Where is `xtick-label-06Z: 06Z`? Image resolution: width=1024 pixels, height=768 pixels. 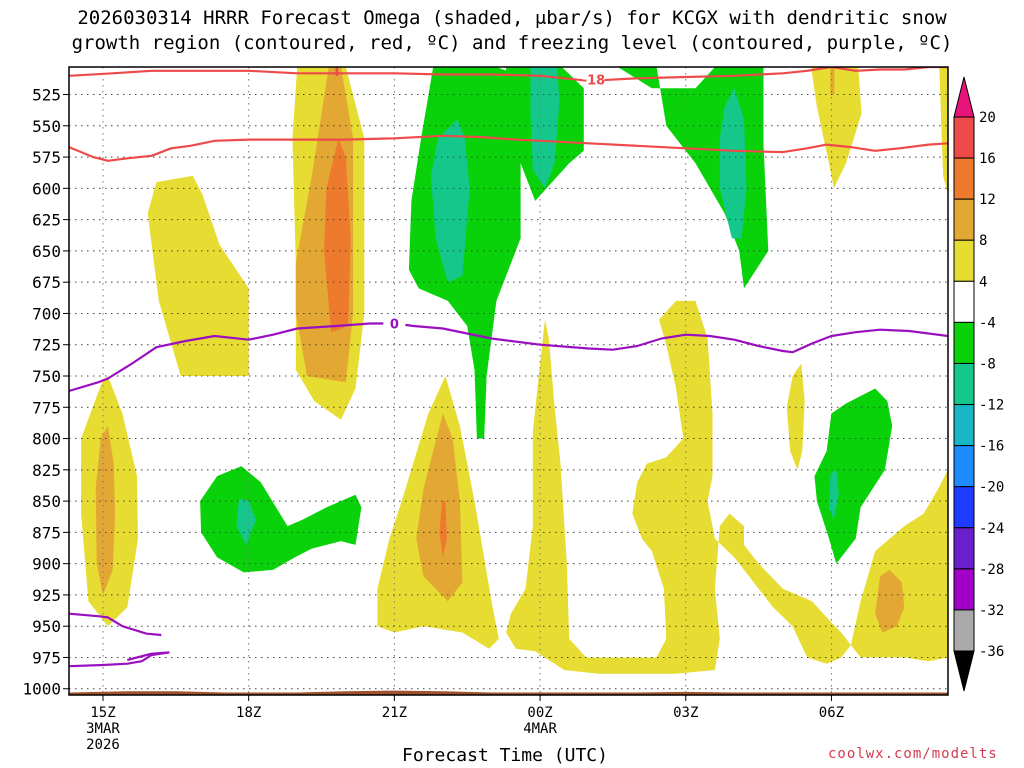
xtick-label-06Z: 06Z is located at coordinates (831, 713).